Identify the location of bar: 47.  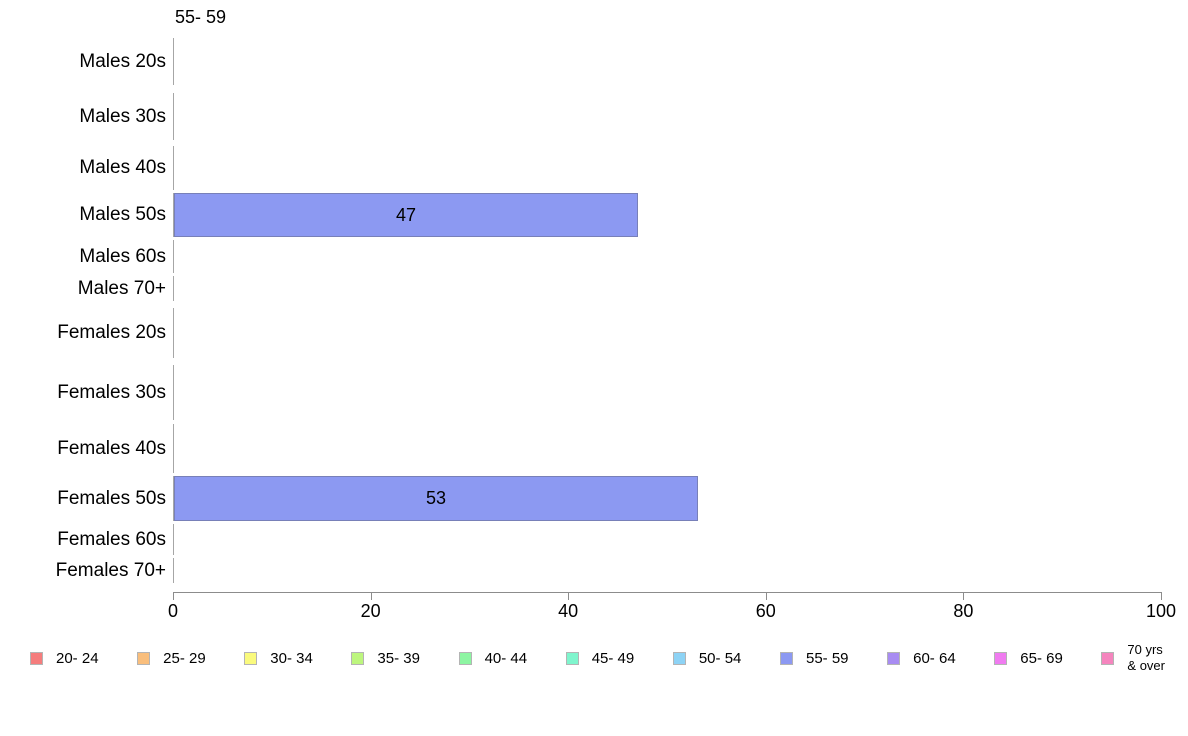
(406, 215).